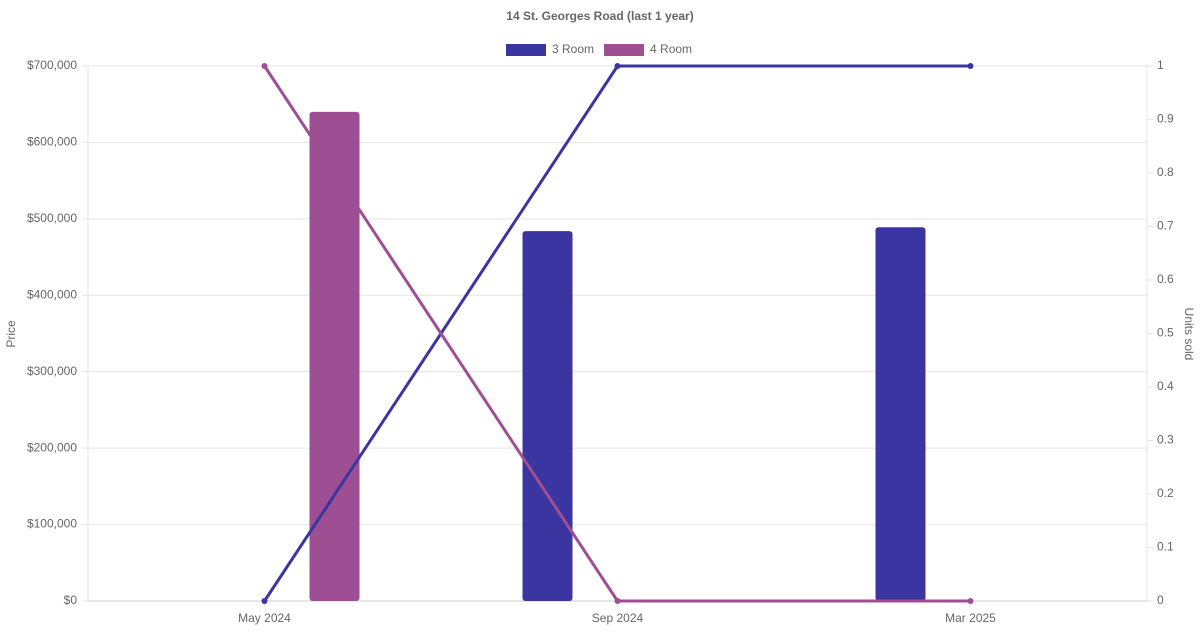 This screenshot has height=635, width=1200. What do you see at coordinates (52, 65) in the screenshot?
I see `y-tick-label: $700,000` at bounding box center [52, 65].